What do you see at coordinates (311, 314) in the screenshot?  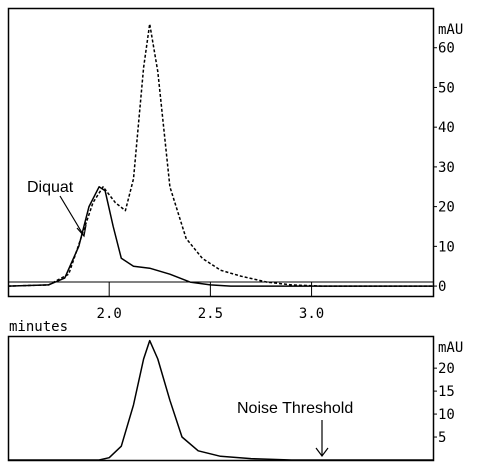 I see `x-tick-label: 3.0` at bounding box center [311, 314].